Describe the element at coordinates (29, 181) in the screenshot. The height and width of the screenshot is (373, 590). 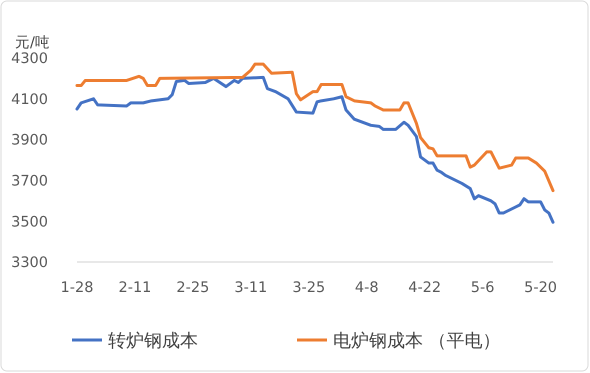
I see `y-tick-label: 3700` at that location.